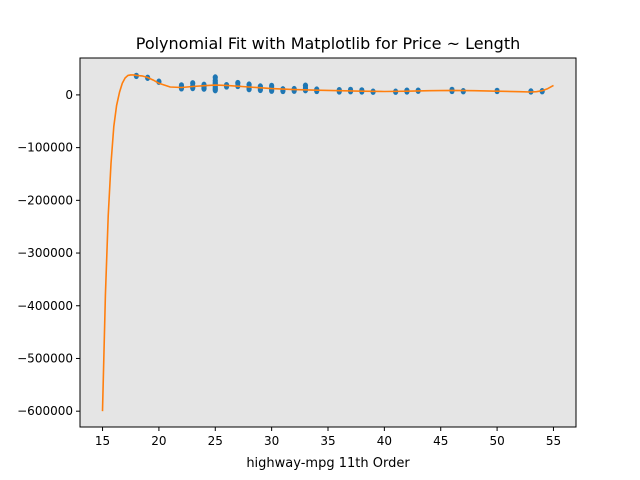 Image resolution: width=640 pixels, height=480 pixels. What do you see at coordinates (328, 463) in the screenshot?
I see `x-axis-label: highway-mpg 11th Order` at bounding box center [328, 463].